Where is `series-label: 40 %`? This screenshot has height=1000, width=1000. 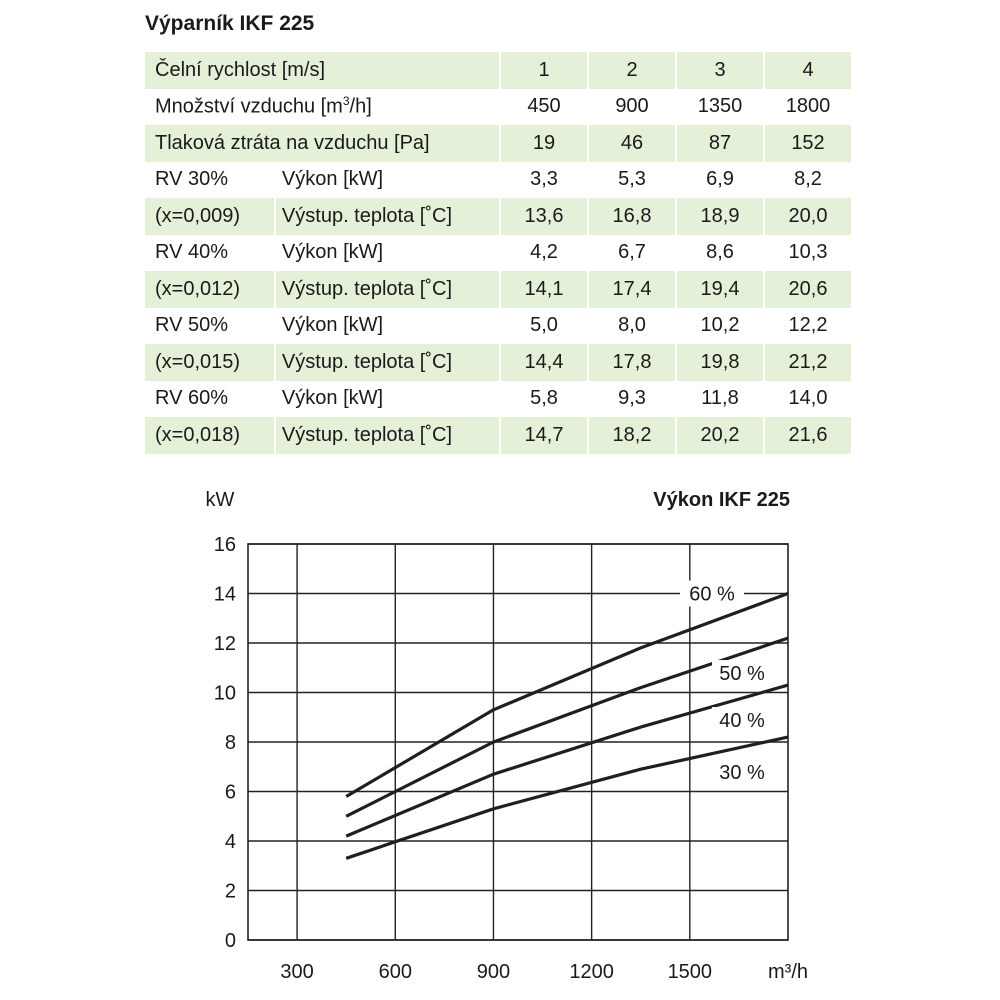 series-label: 40 % is located at coordinates (742, 721).